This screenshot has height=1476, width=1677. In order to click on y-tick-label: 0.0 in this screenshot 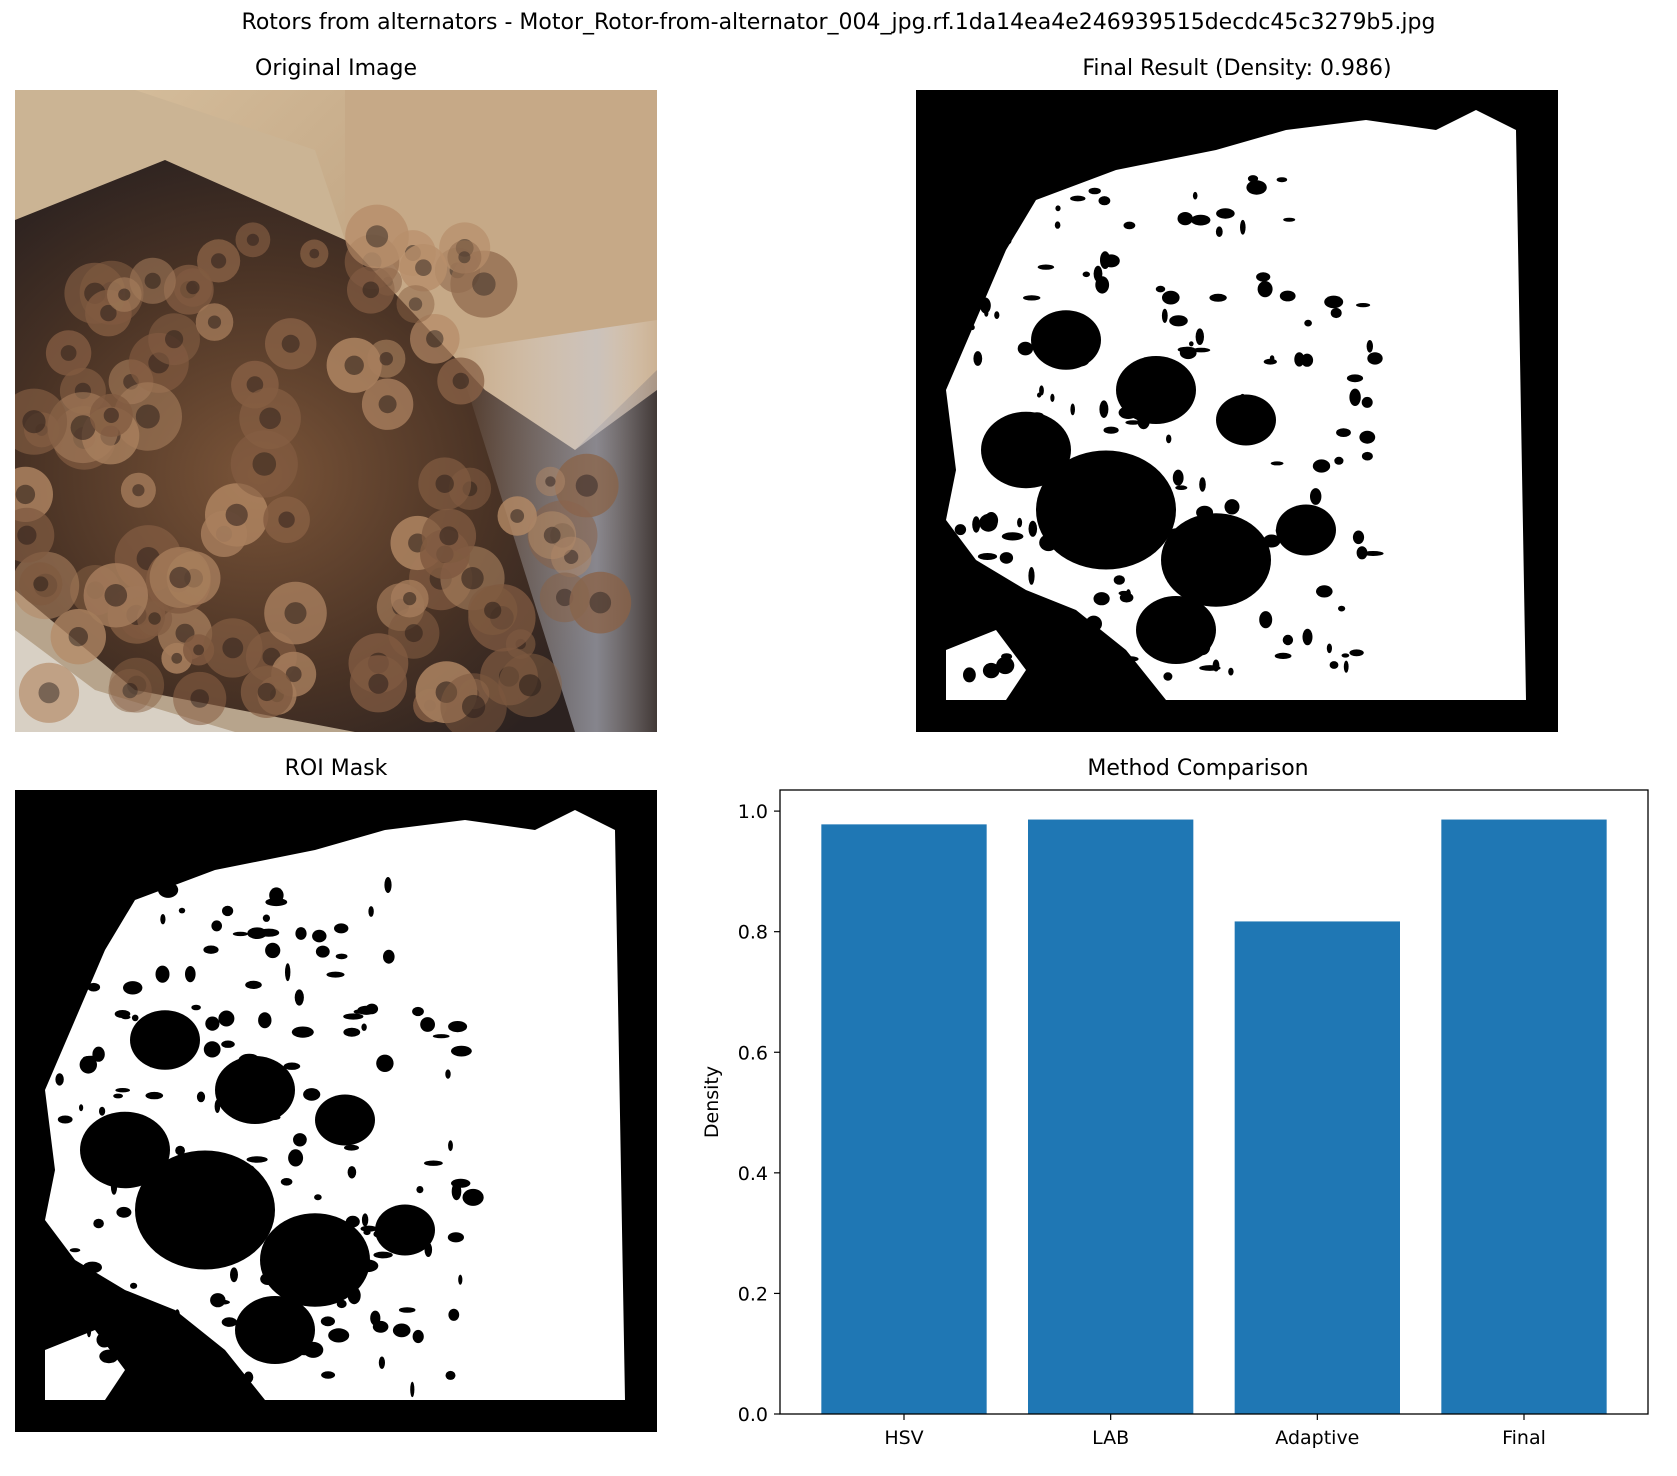, I will do `click(753, 1415)`.